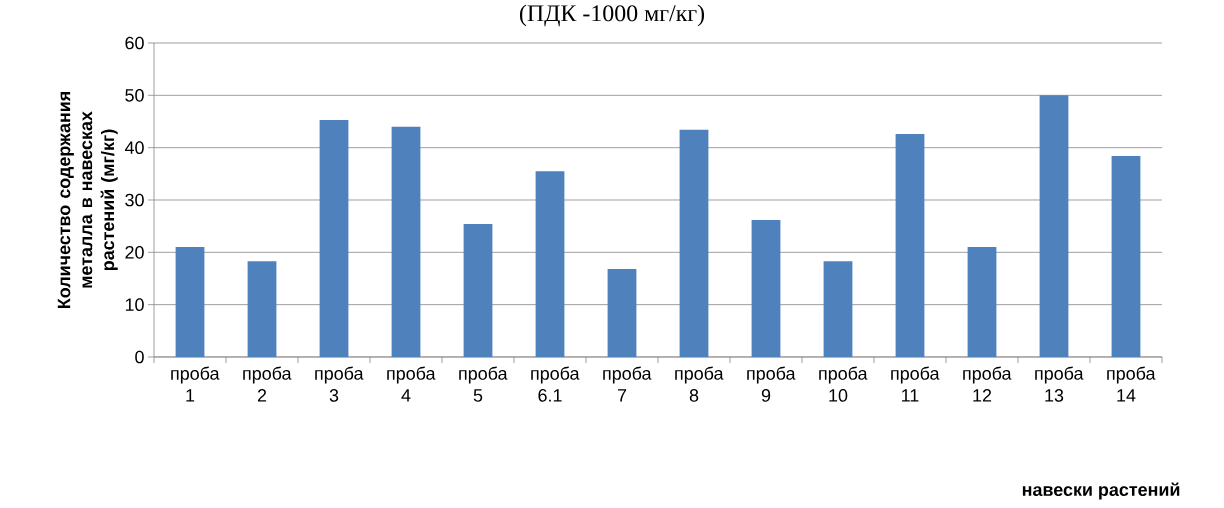 This screenshot has width=1224, height=508. Describe the element at coordinates (134, 43) in the screenshot. I see `y-tick-label: 60` at that location.